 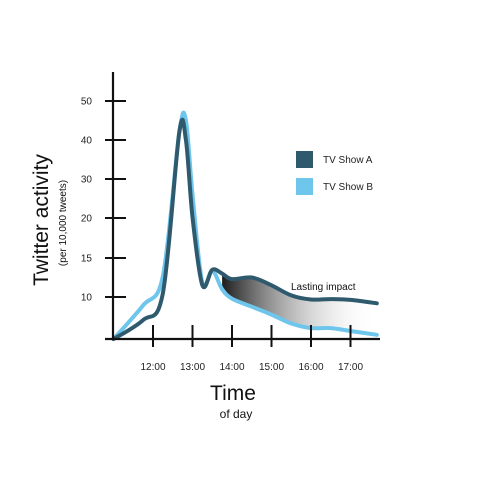 What do you see at coordinates (310, 367) in the screenshot?
I see `x-tick-label: 16:00` at bounding box center [310, 367].